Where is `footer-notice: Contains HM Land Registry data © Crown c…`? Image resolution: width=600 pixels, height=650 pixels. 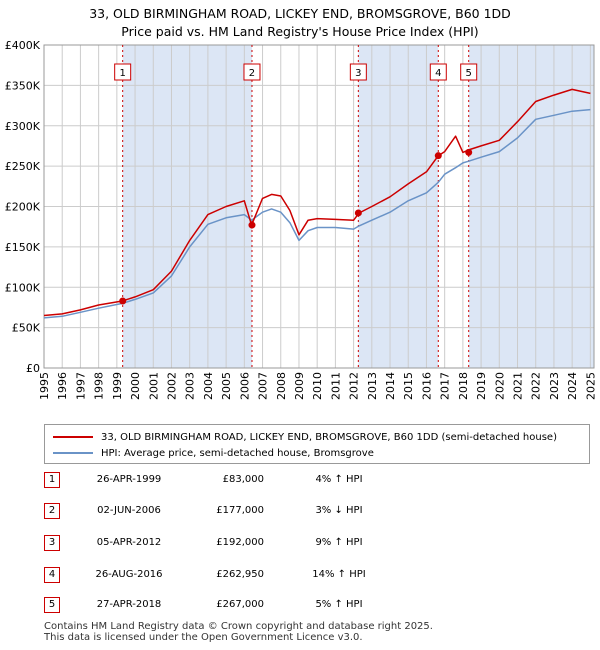 footer-notice: Contains HM Land Registry data © Crown c… is located at coordinates (238, 632).